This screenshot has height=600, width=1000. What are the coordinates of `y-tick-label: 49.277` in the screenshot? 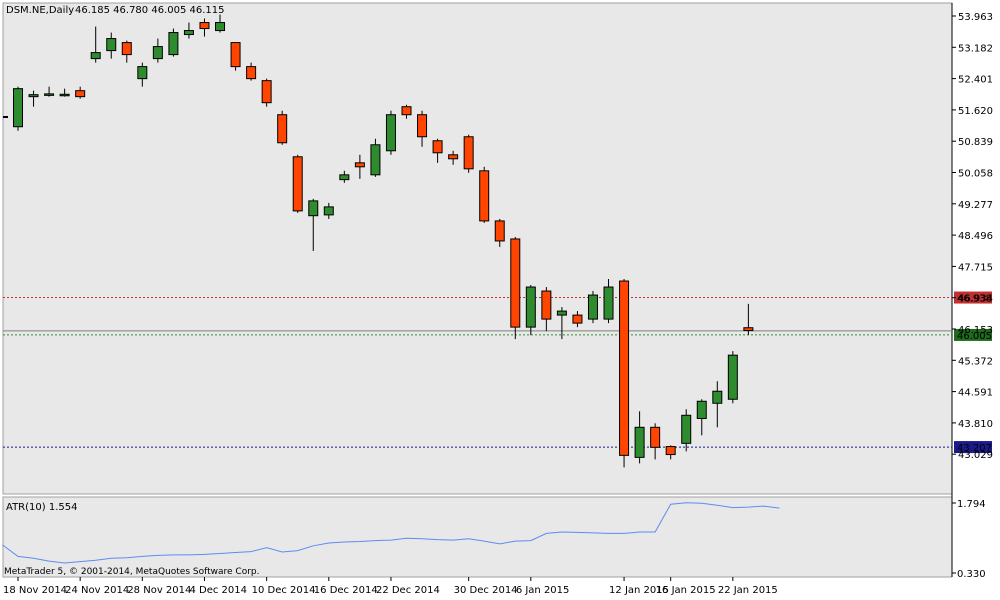 It's located at (975, 205).